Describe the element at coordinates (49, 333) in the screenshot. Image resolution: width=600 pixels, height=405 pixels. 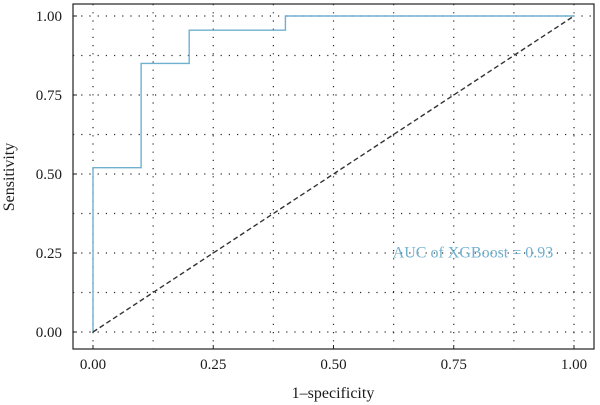
I see `y-tick-label: 0.00` at that location.